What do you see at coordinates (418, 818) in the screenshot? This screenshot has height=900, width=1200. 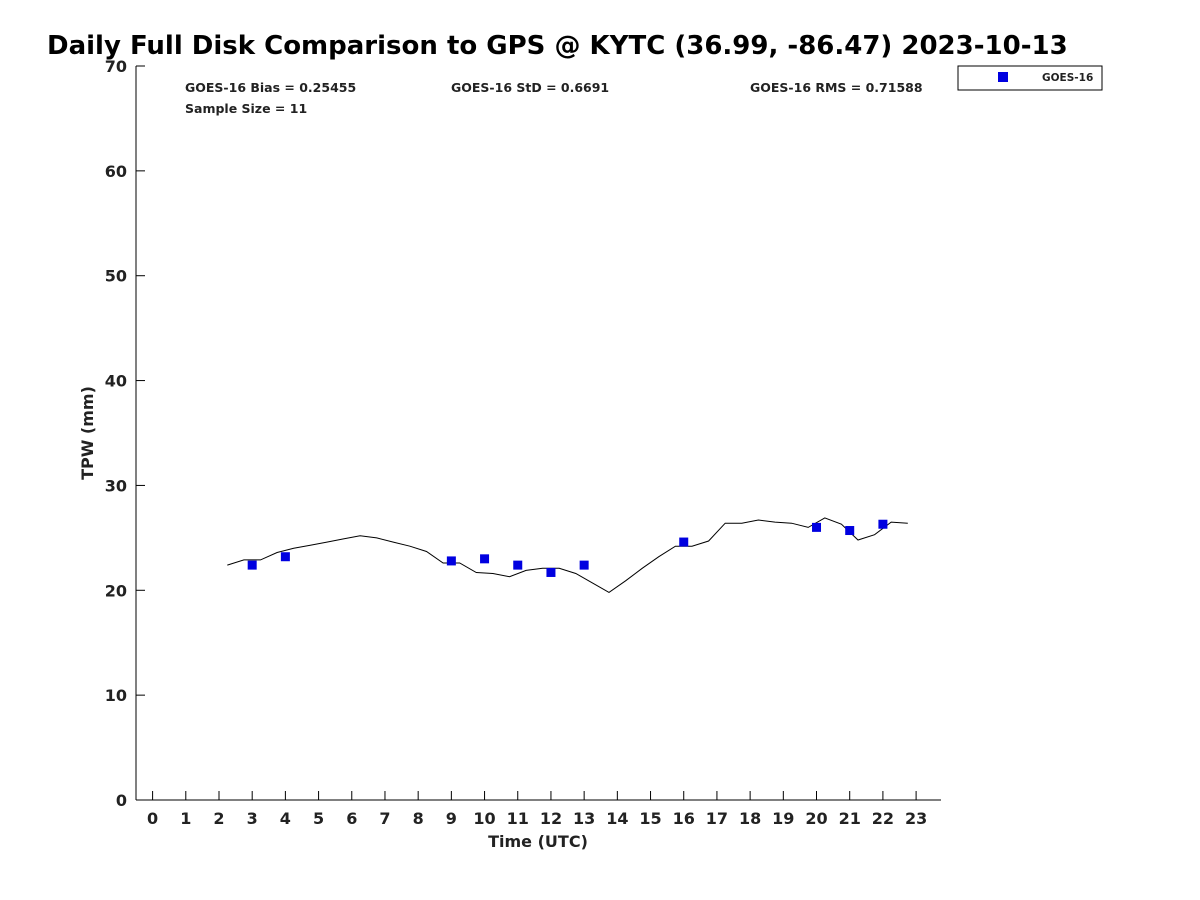 I see `x-tick-label: 8` at bounding box center [418, 818].